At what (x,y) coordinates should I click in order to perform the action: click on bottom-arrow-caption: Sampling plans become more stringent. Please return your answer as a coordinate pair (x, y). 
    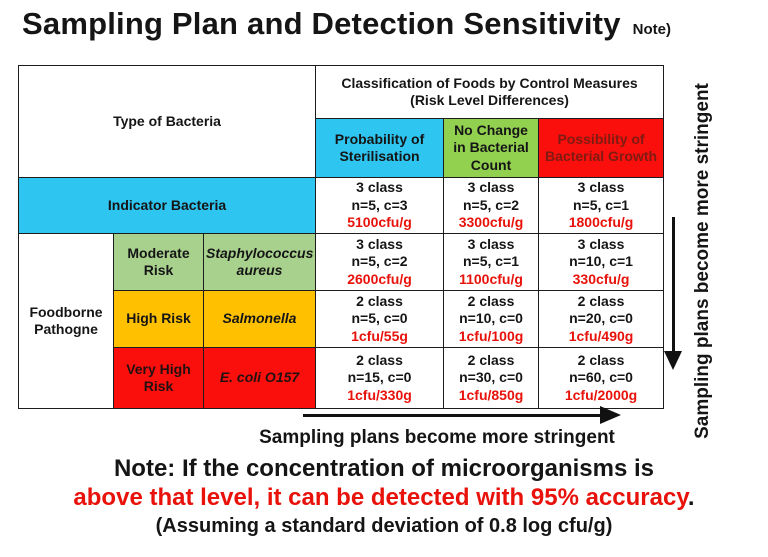
    Looking at the image, I should click on (437, 437).